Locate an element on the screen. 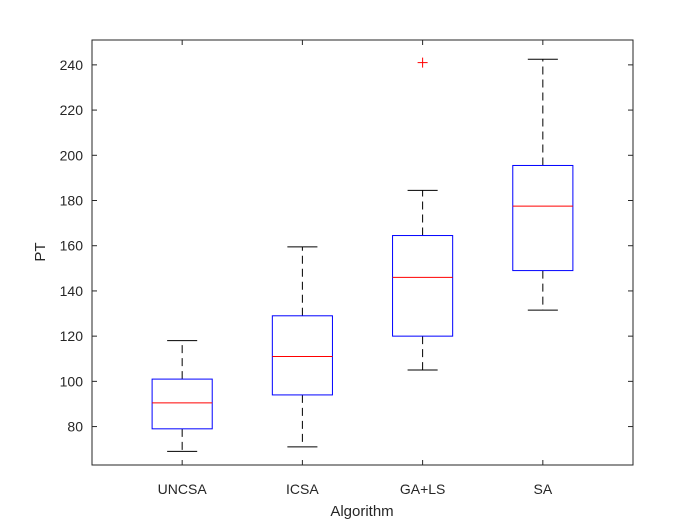 The width and height of the screenshot is (700, 525). x-tick-label: UNCSA is located at coordinates (183, 489).